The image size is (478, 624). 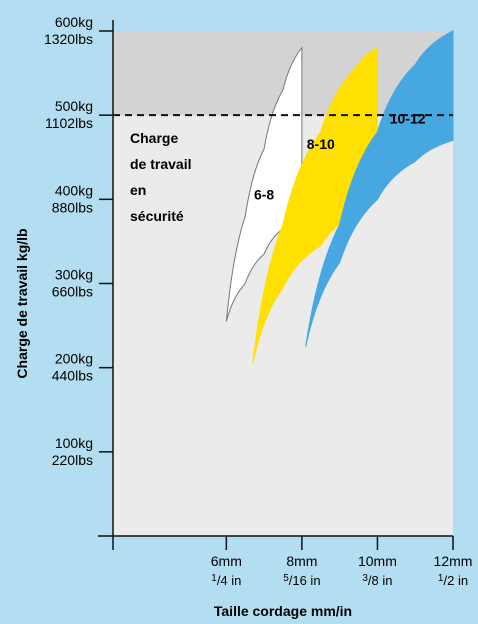 I want to click on y-tick-label-lbs: 220lbs, so click(x=72, y=460).